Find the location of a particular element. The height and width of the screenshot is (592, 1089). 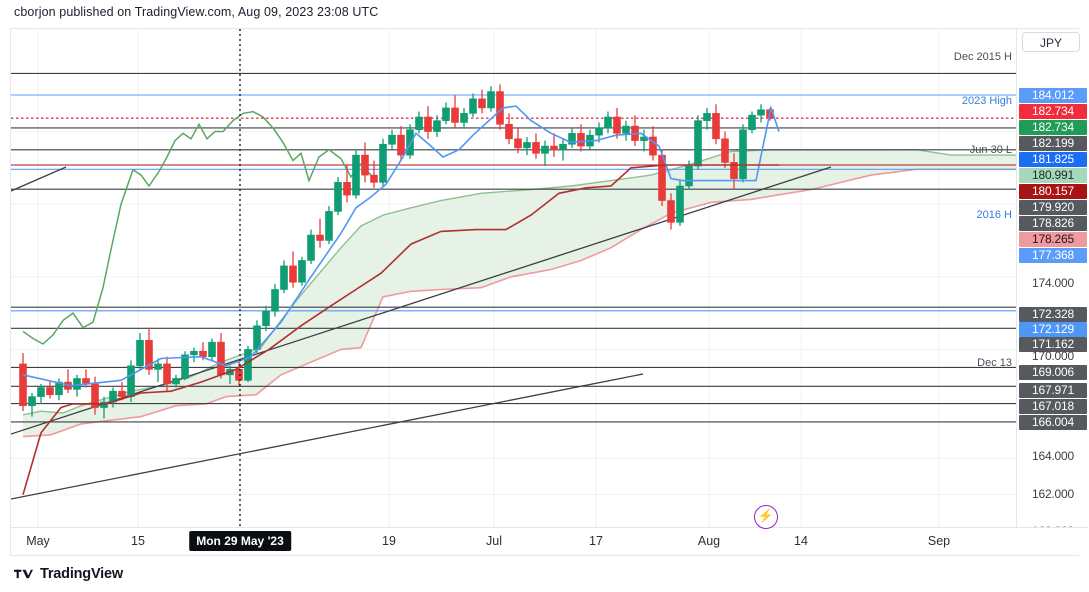

price-label: 172.328 is located at coordinates (1053, 314).